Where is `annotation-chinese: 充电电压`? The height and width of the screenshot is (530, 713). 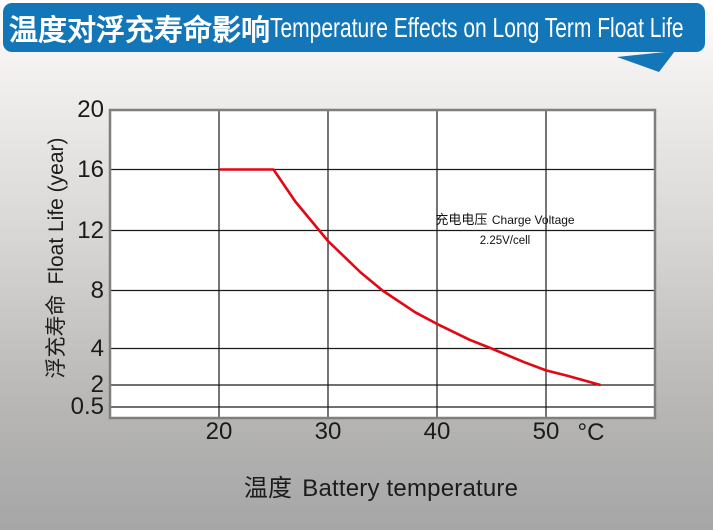 annotation-chinese: 充电电压 is located at coordinates (461, 219).